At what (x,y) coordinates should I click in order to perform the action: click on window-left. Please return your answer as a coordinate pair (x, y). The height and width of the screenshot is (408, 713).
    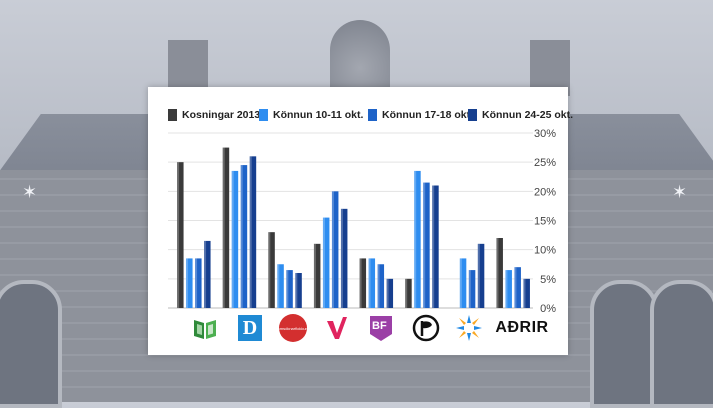
    Looking at the image, I should click on (31, 344).